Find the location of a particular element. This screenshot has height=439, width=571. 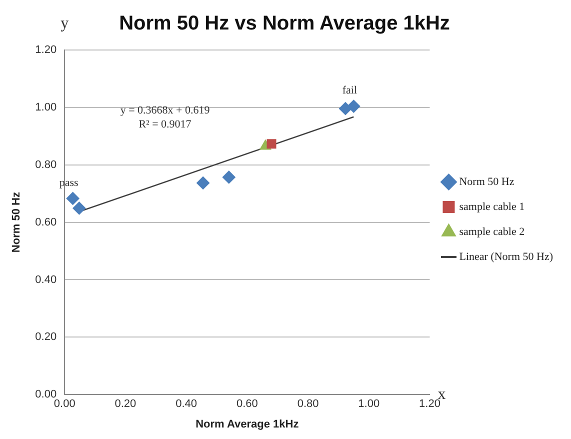

x-tick-label: 0.60 is located at coordinates (247, 404).